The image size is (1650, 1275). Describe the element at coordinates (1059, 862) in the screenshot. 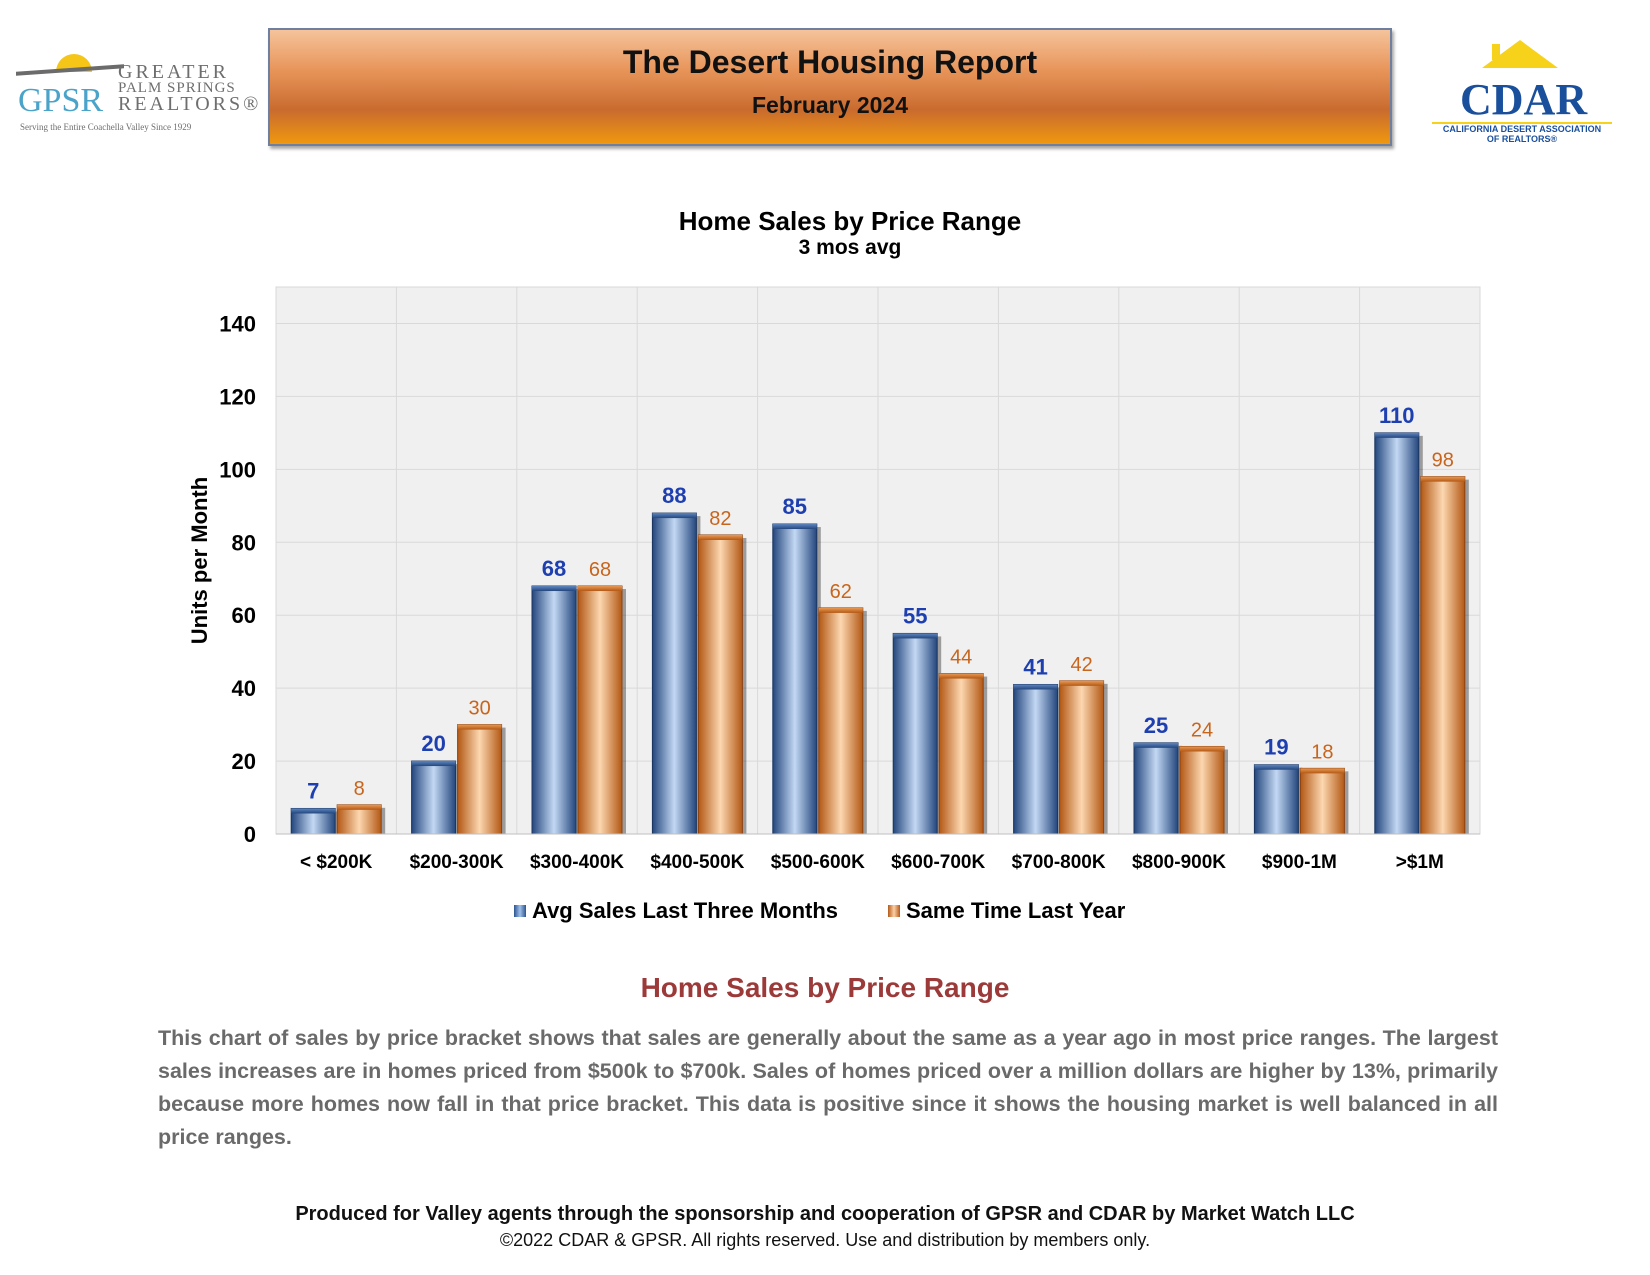

I see `x-tick-label: $700-800K` at that location.